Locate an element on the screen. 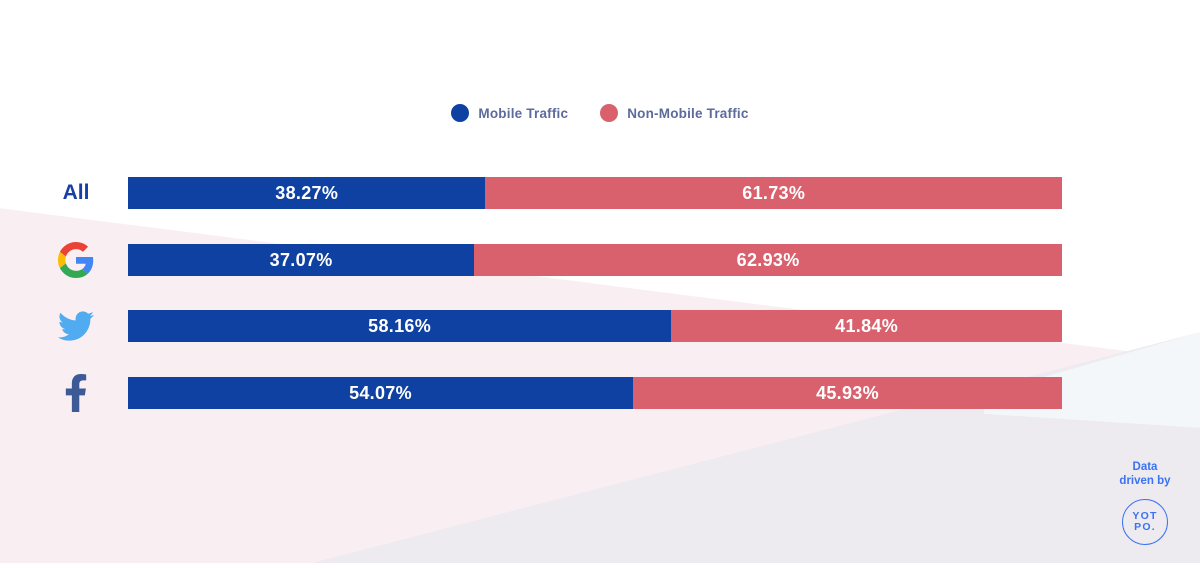 The image size is (1200, 563). row-label-text-all: All is located at coordinates (76, 192).